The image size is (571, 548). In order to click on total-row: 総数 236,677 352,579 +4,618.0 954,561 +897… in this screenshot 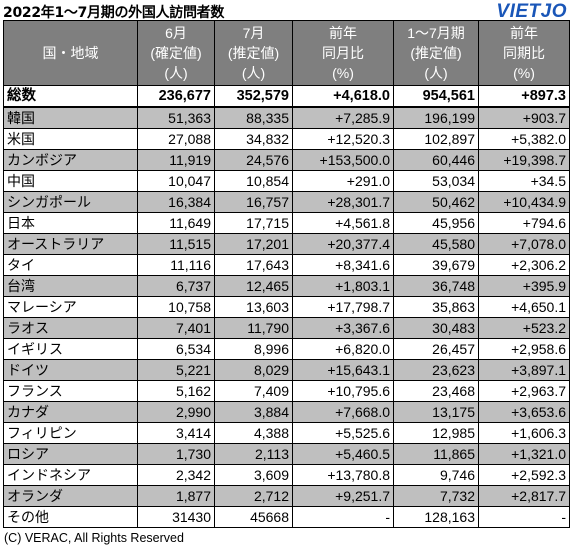, I will do `click(286, 96)`.